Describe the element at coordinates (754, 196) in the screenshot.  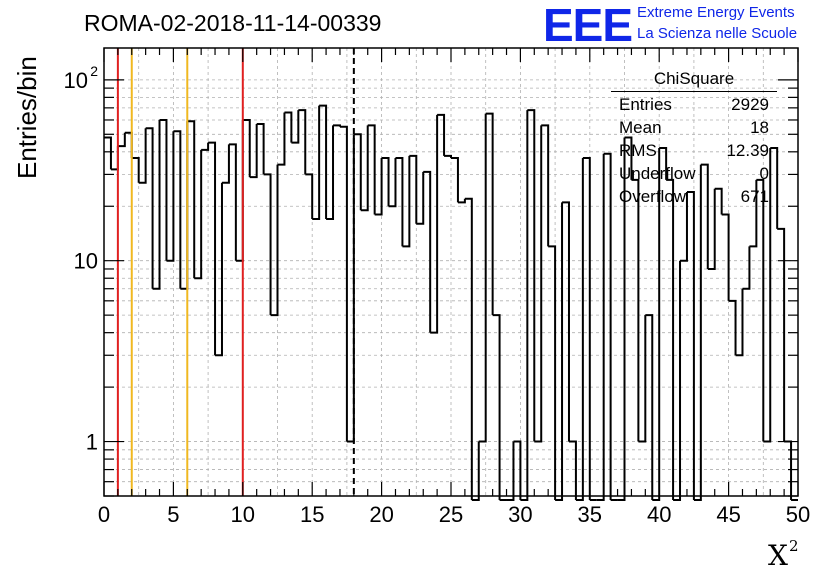
I see `stats-value: 671` at that location.